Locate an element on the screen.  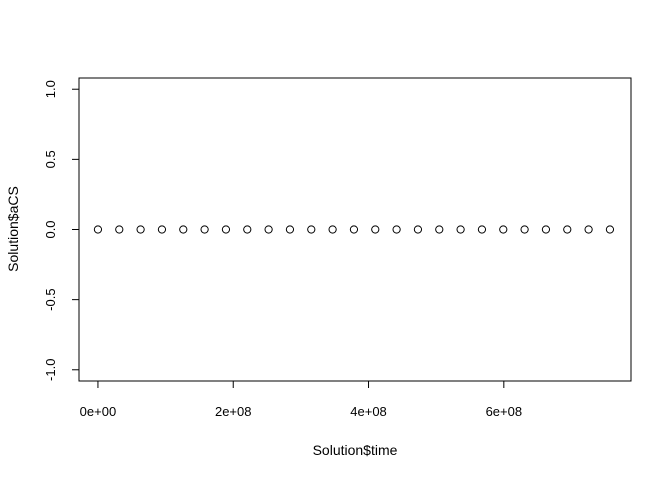
y-tick-label: 0.5 is located at coordinates (50, 159).